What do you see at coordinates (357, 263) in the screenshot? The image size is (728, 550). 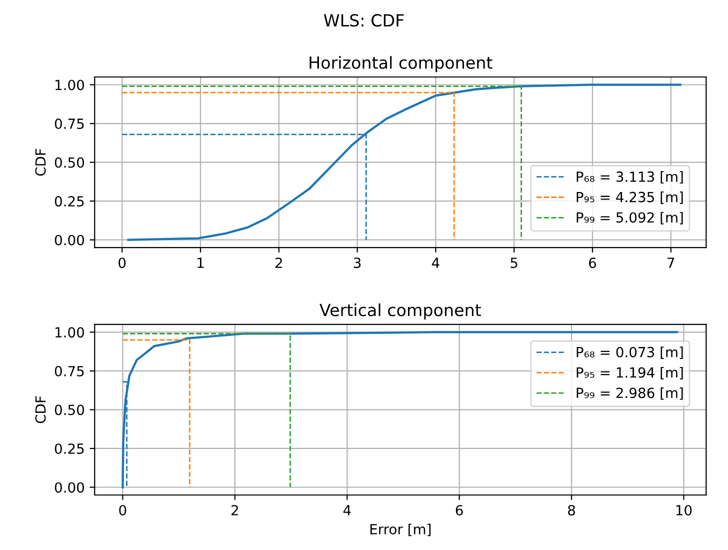 I see `x-tick-label: 3` at bounding box center [357, 263].